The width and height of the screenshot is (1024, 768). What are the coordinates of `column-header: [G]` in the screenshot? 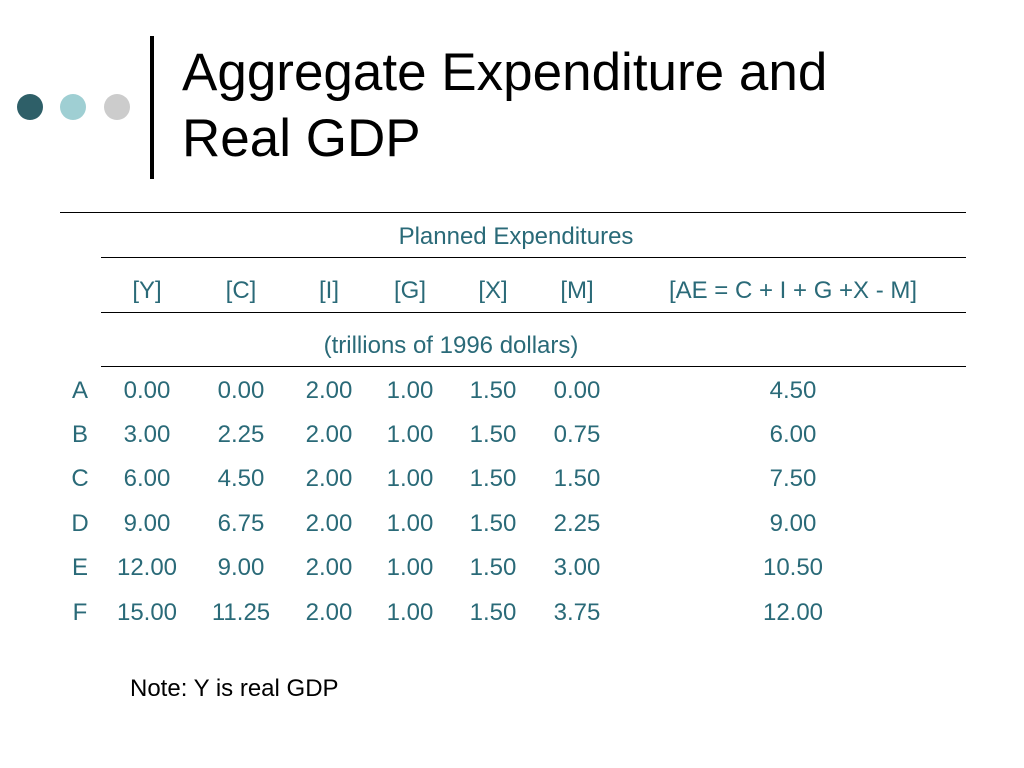 It's located at (409, 290).